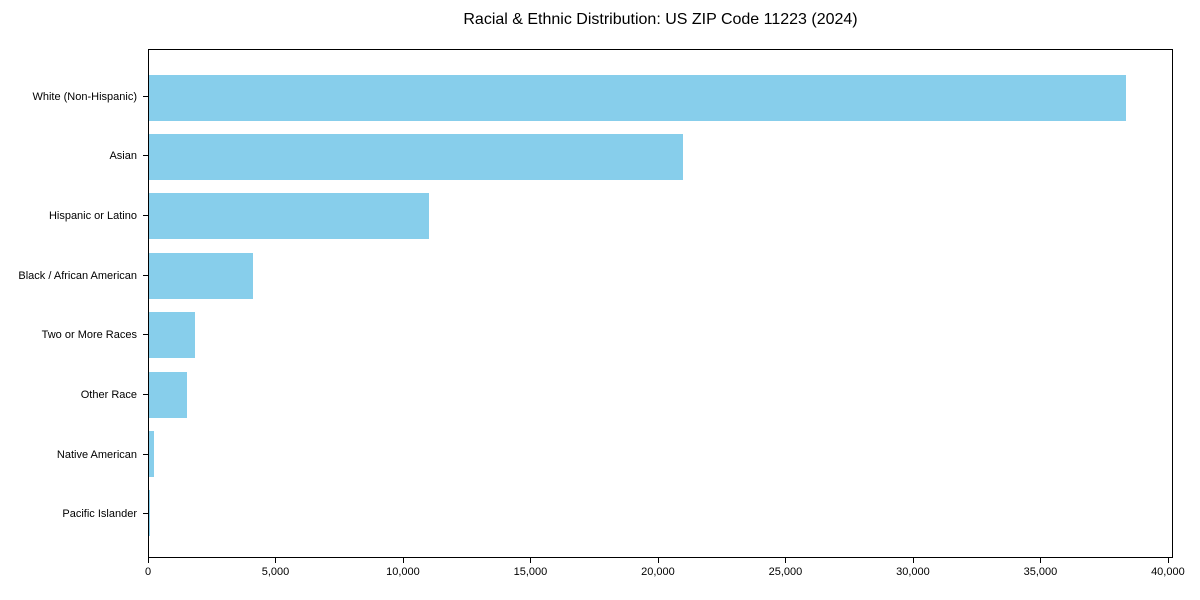 The height and width of the screenshot is (600, 1200). Describe the element at coordinates (123, 156) in the screenshot. I see `y-axis-label: Asian` at that location.